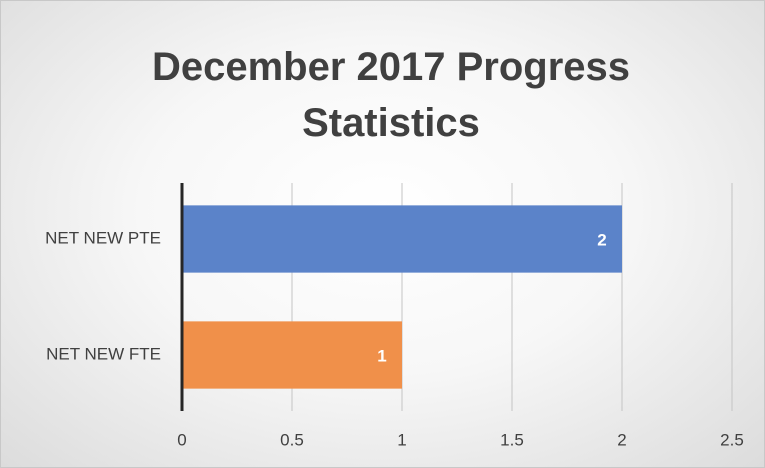 The height and width of the screenshot is (468, 765). I want to click on x-tick-label: 1, so click(401, 439).